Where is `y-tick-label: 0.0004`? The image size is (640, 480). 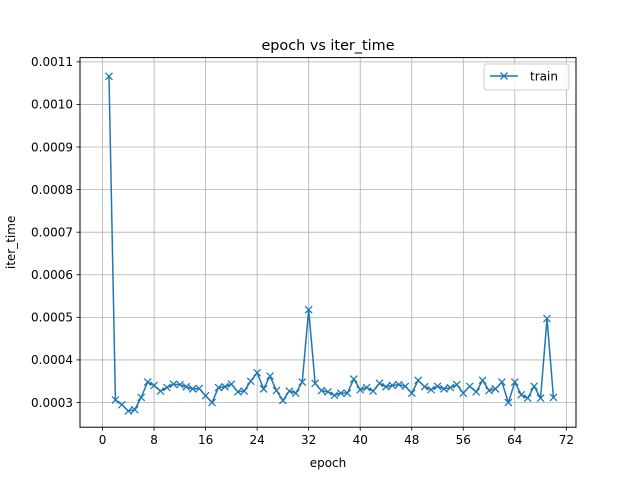 y-tick-label: 0.0004 is located at coordinates (52, 360).